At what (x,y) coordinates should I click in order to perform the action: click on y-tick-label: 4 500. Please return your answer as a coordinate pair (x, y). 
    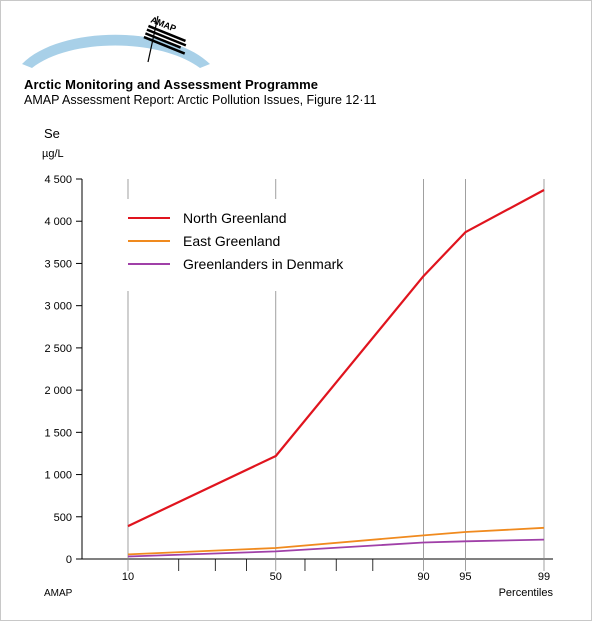
    Looking at the image, I should click on (58, 180).